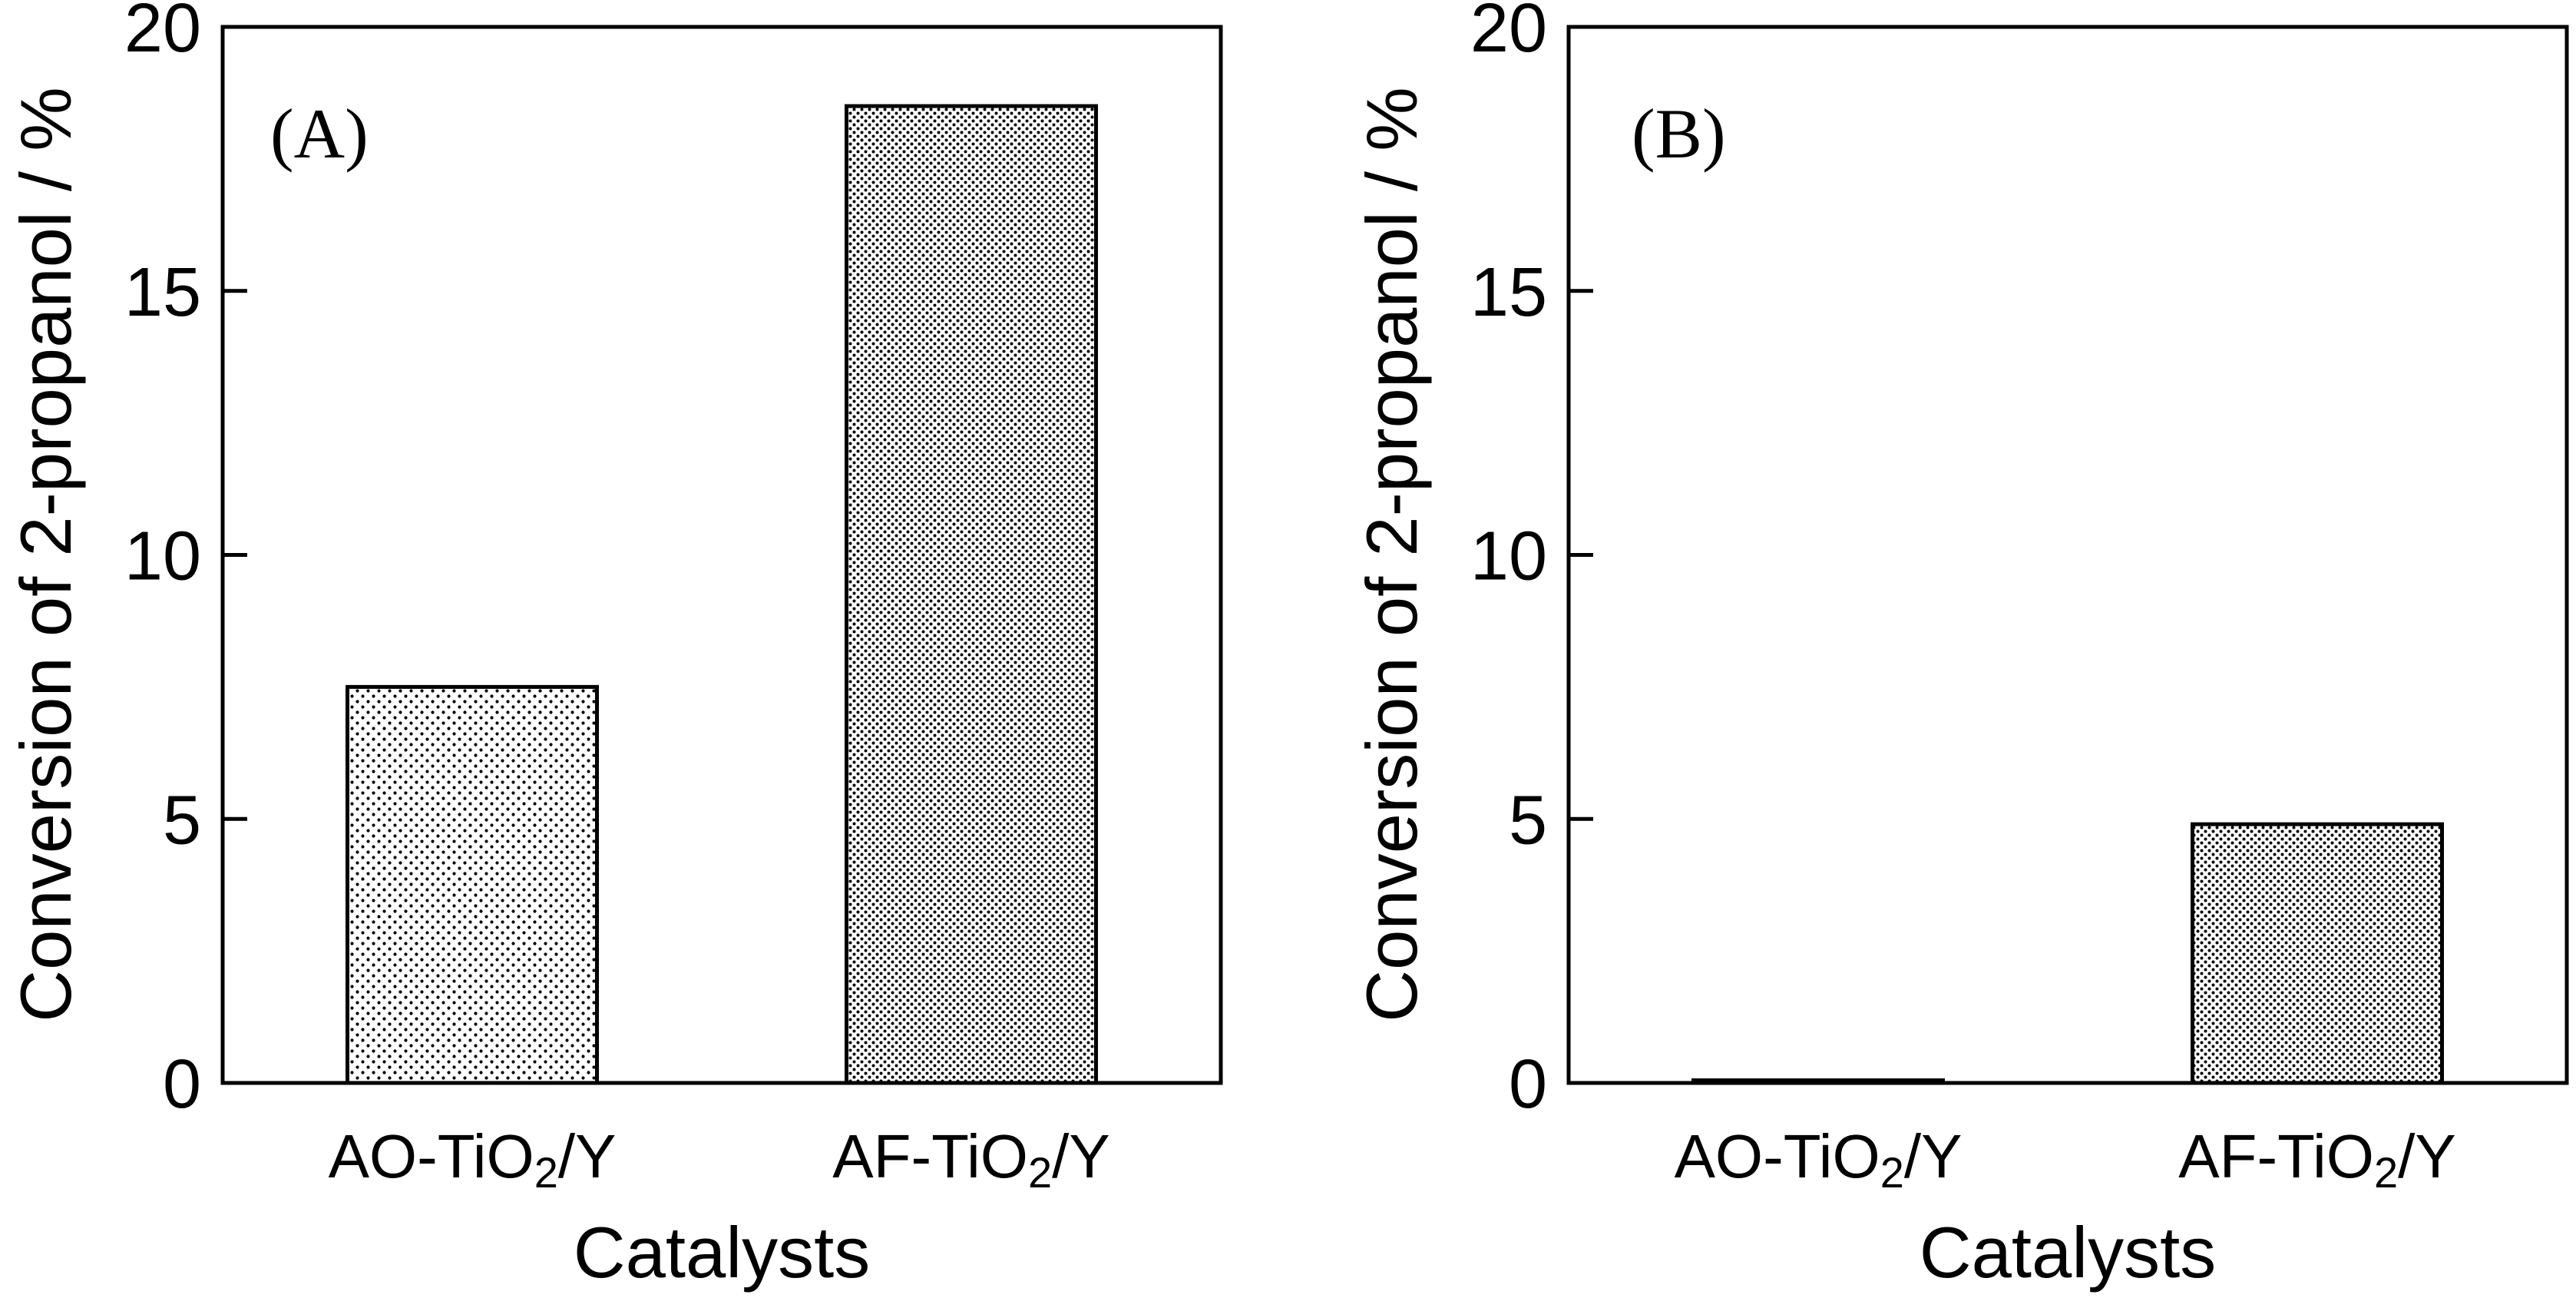 The width and height of the screenshot is (2576, 1298). What do you see at coordinates (2067, 953) in the screenshot?
I see `bars` at bounding box center [2067, 953].